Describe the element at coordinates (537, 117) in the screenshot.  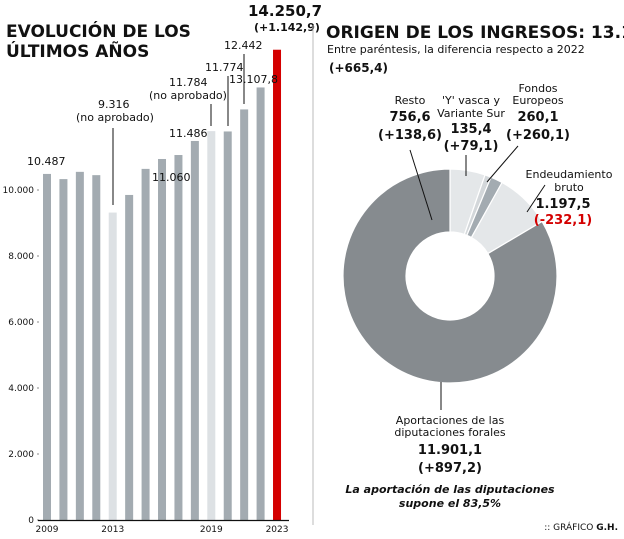
I see `fondos-value: 260,1` at that location.